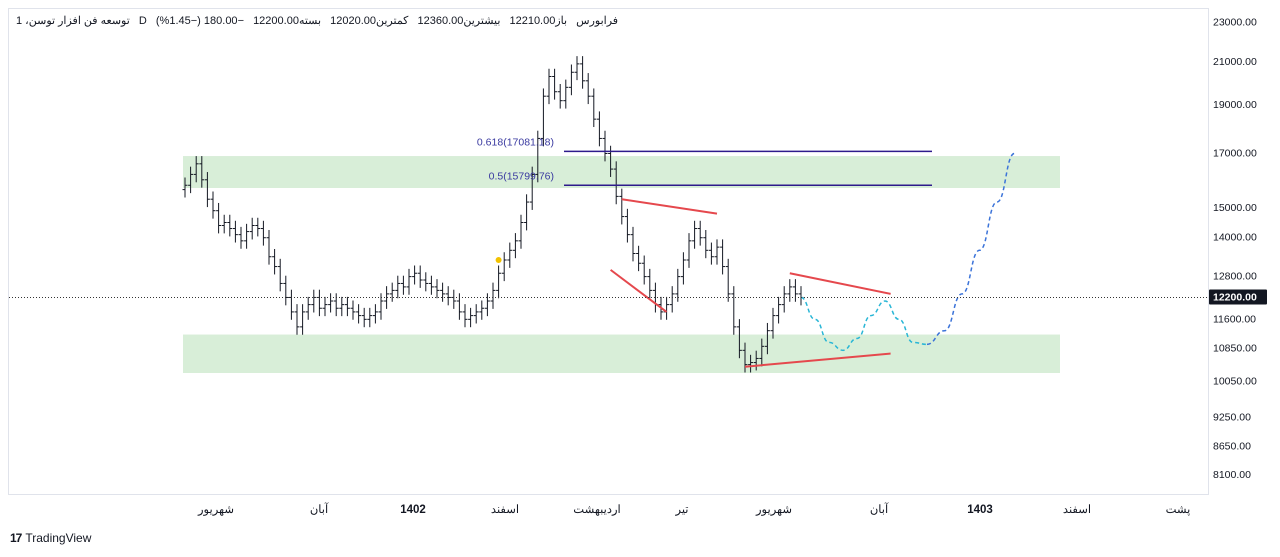  What do you see at coordinates (1235, 238) in the screenshot?
I see `y-tick-label: 14000.00` at bounding box center [1235, 238].